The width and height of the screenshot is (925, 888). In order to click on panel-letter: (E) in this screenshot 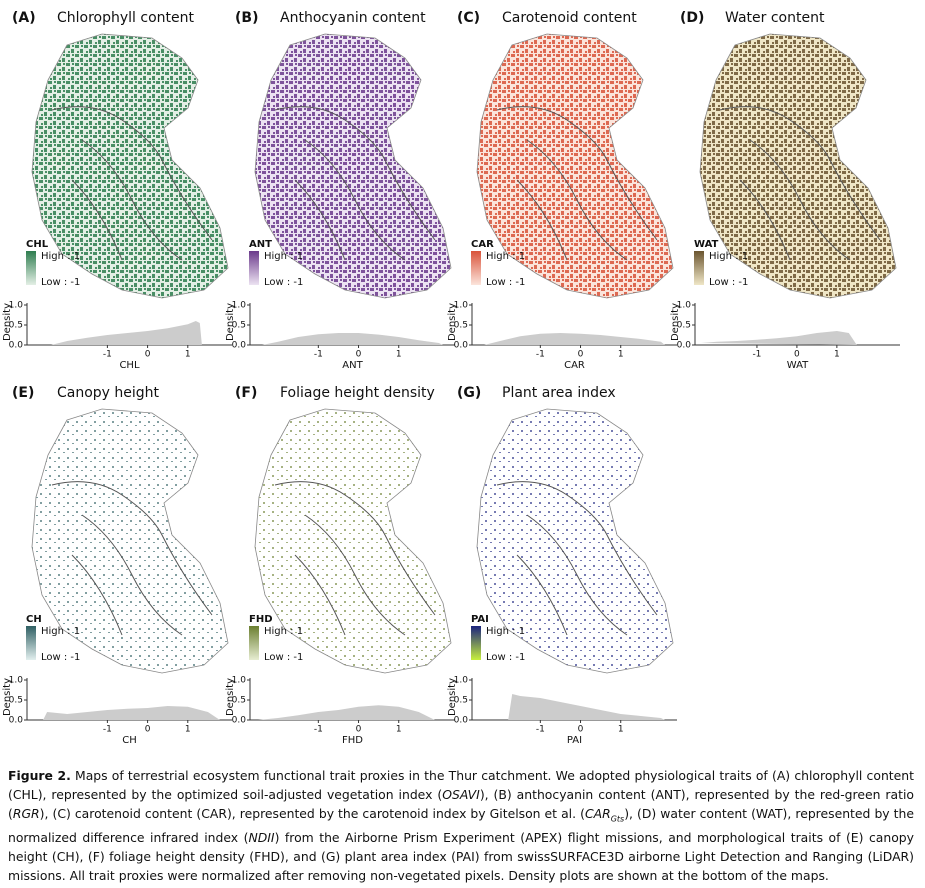, I will do `click(23, 393)`.